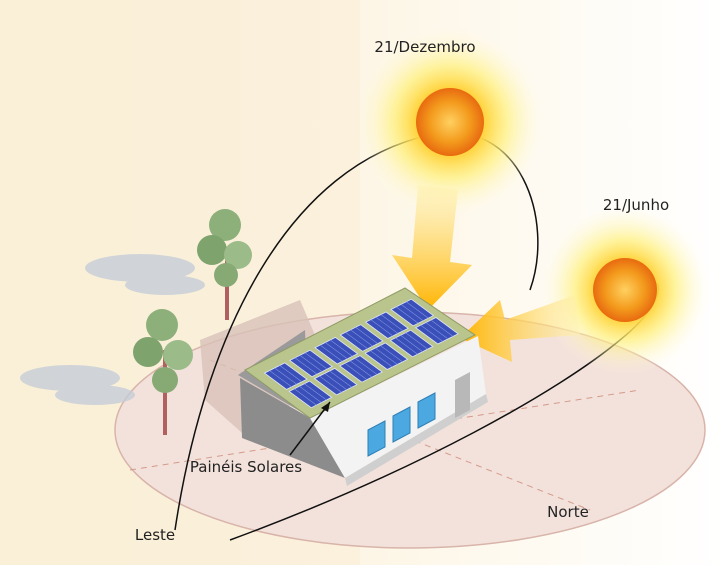 This screenshot has width=726, height=565. I want to click on sun-june, so click(625, 290).